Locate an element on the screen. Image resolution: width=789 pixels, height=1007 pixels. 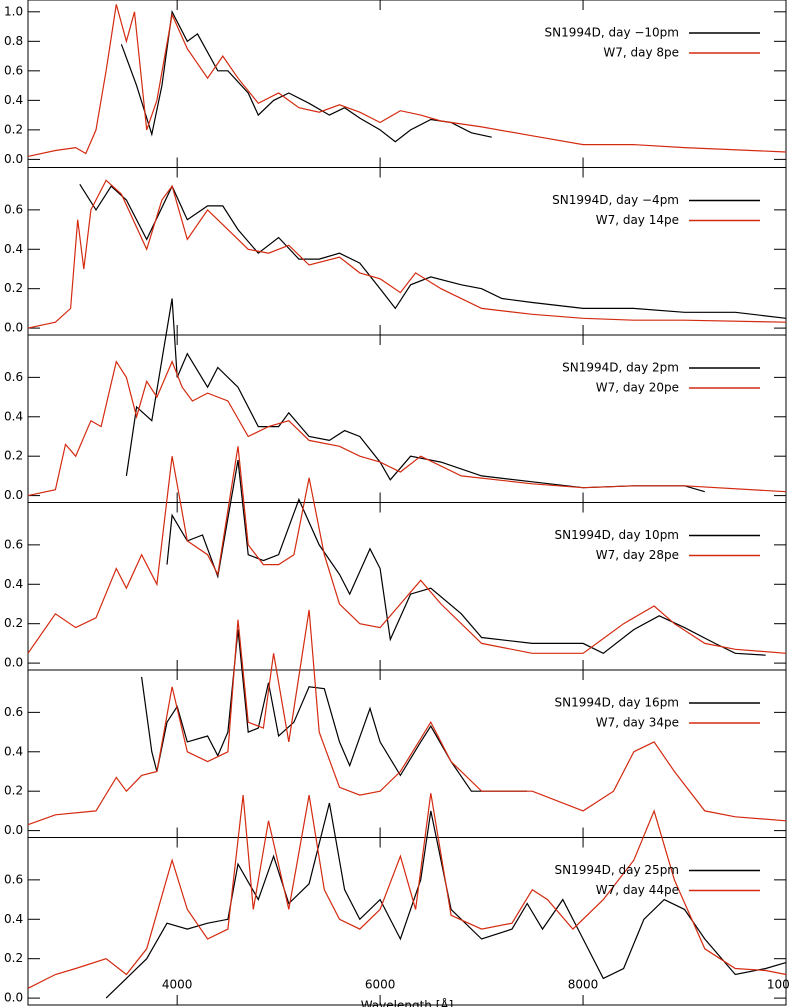
legend-label: SN1994D, day −4pm is located at coordinates (615, 200).